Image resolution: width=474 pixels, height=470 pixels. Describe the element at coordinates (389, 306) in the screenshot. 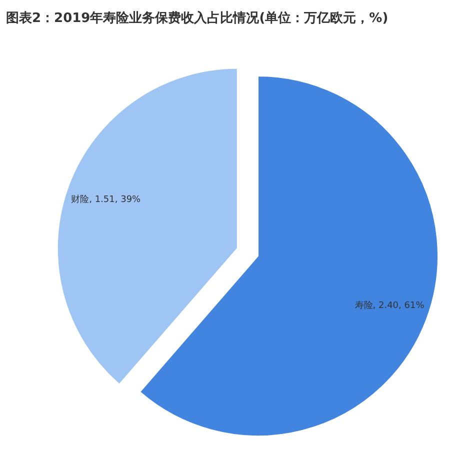

I see `slice-label: 寿险, 2.40, 61%` at that location.